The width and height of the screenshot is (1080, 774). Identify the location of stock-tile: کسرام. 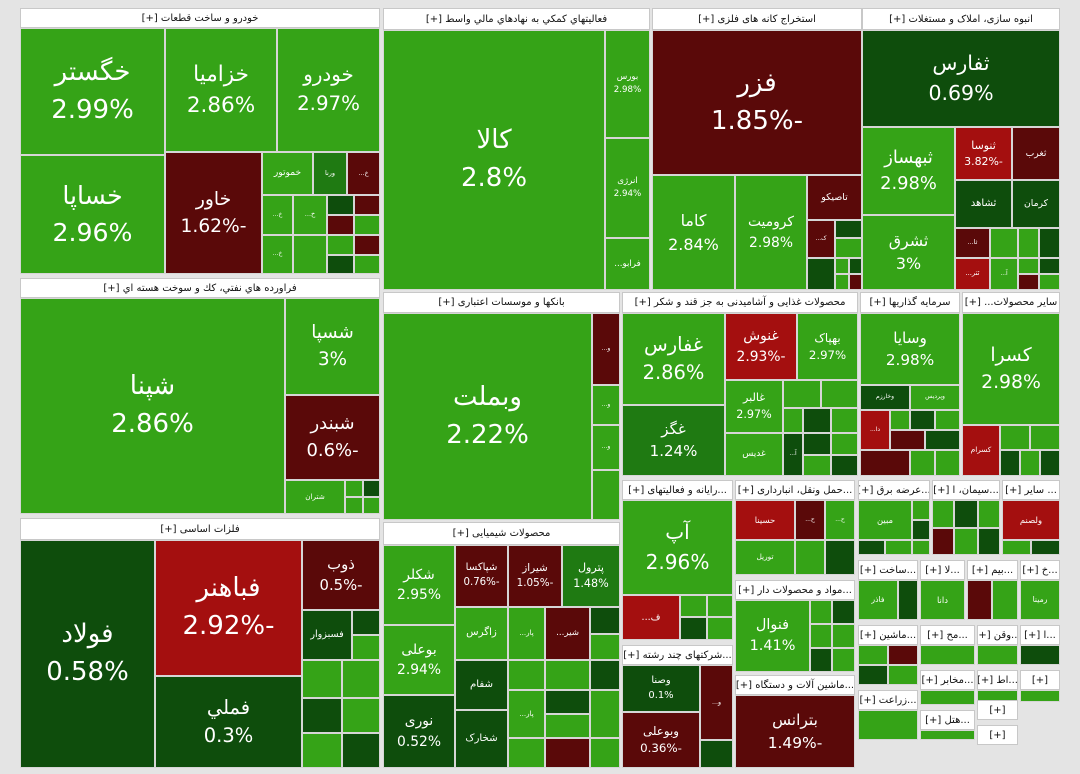
(981, 450).